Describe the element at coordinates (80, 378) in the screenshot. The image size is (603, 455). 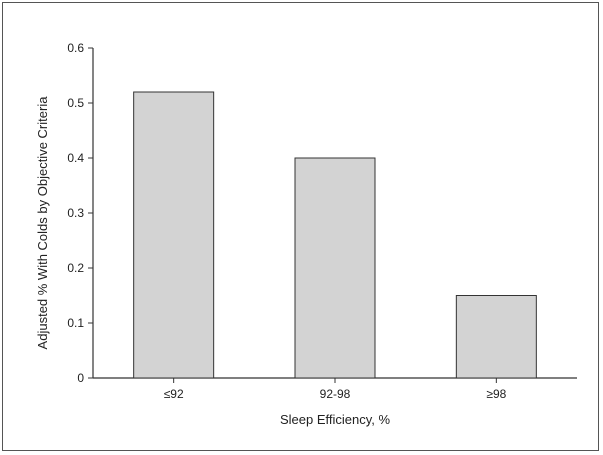
I see `y-tick-label: 0` at that location.